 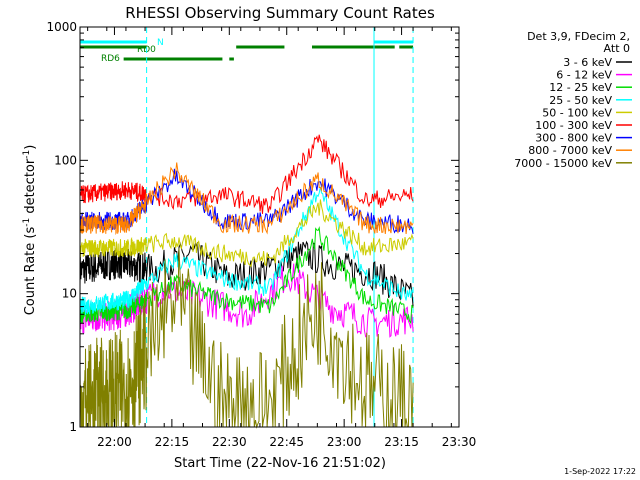 What do you see at coordinates (563, 163) in the screenshot?
I see `legend-label: 7000 - 15000 keV` at bounding box center [563, 163].